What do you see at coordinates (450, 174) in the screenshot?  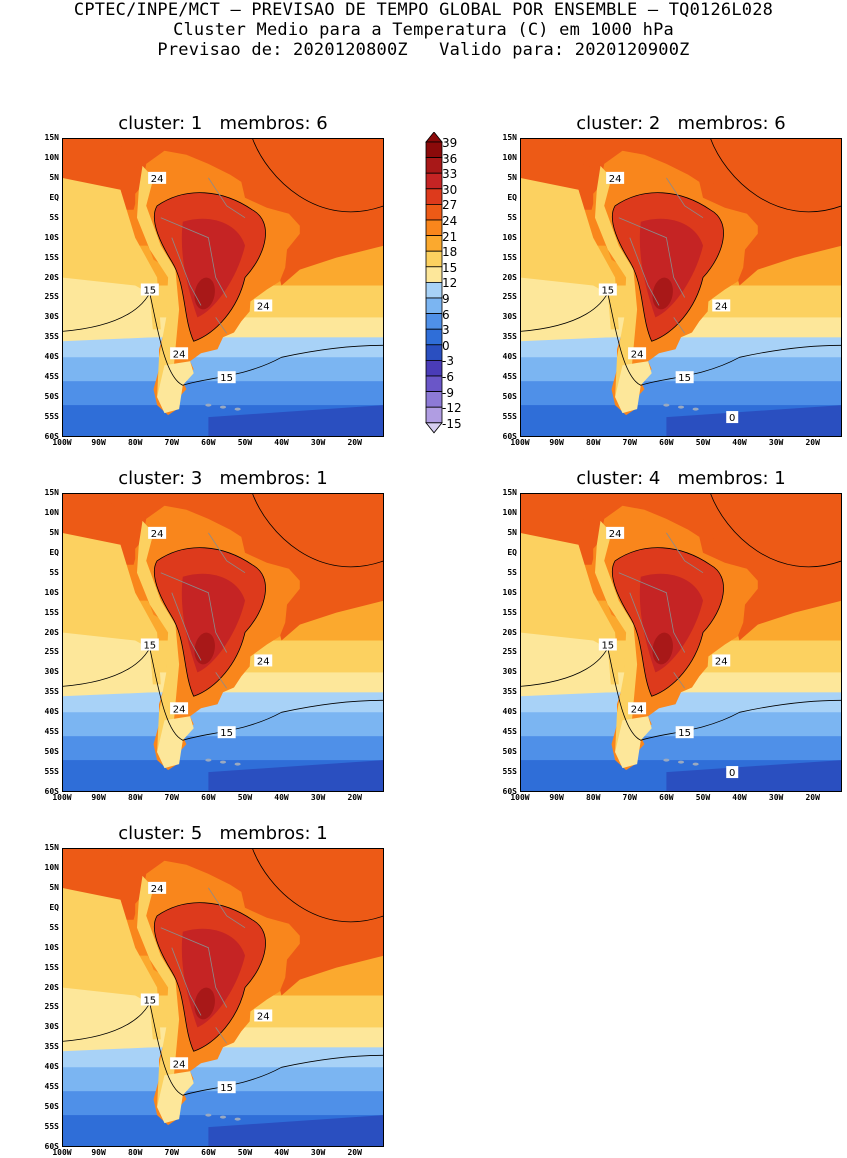 I see `colorbar-label: 33` at bounding box center [450, 174].